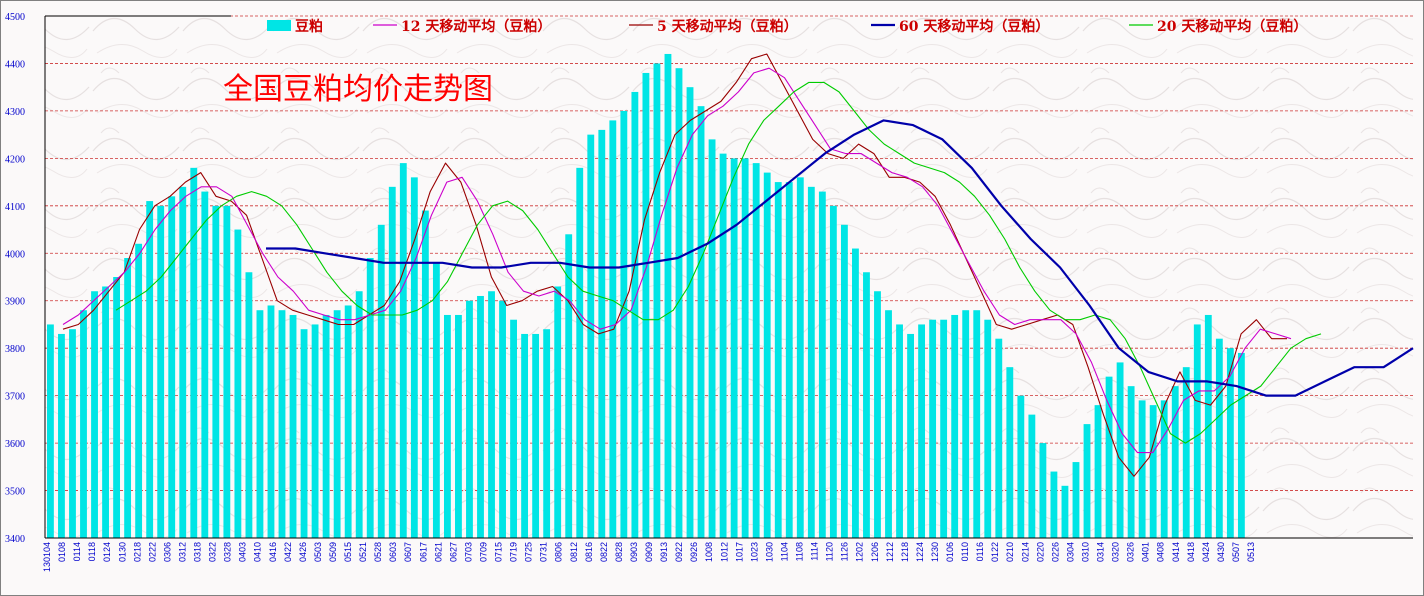 The image size is (1424, 596). Describe the element at coordinates (358, 89) in the screenshot. I see `chart-title: 全国豆粕均价走势图` at that location.